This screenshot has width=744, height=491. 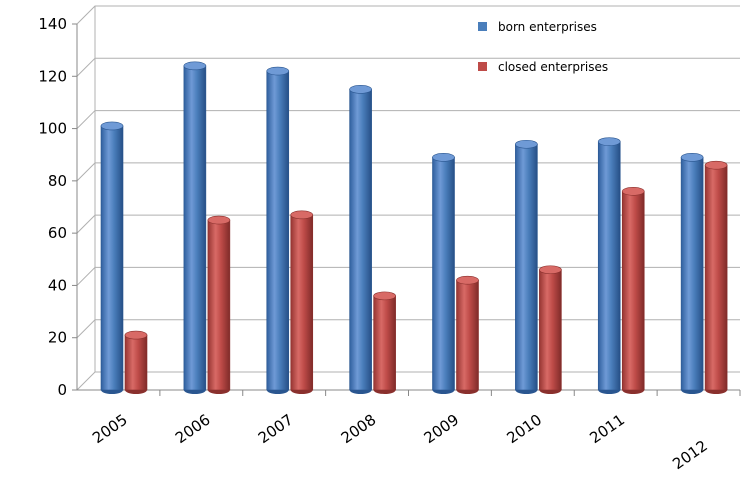 What do you see at coordinates (607, 429) in the screenshot?
I see `x-tick-label: 2011` at bounding box center [607, 429].